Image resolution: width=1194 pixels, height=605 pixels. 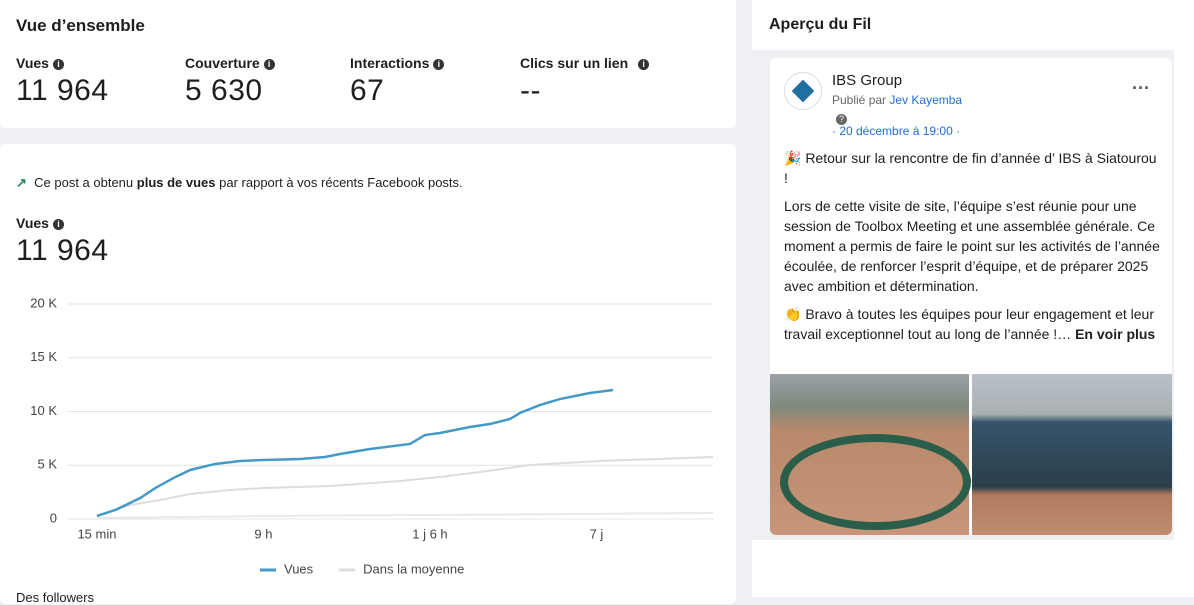 What do you see at coordinates (43, 356) in the screenshot?
I see `y-tick-label: 15 K` at bounding box center [43, 356].